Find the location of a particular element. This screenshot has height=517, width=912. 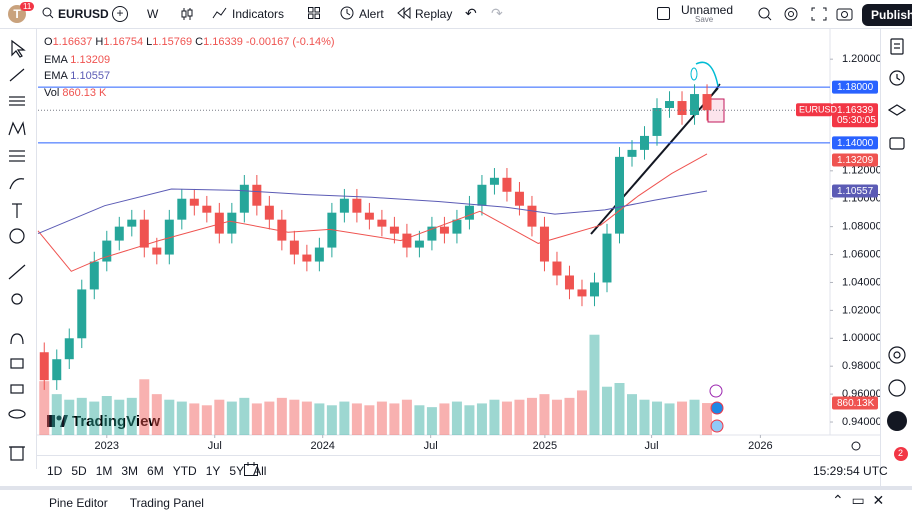

undo-button: ↶ is located at coordinates (471, 13).